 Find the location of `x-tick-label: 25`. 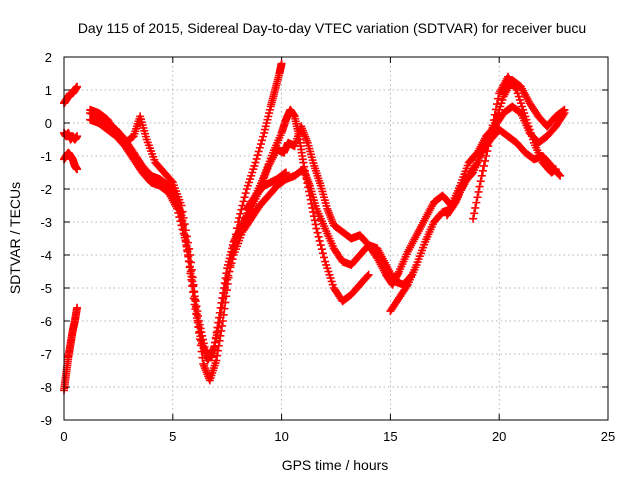

x-tick-label: 25 is located at coordinates (608, 436).